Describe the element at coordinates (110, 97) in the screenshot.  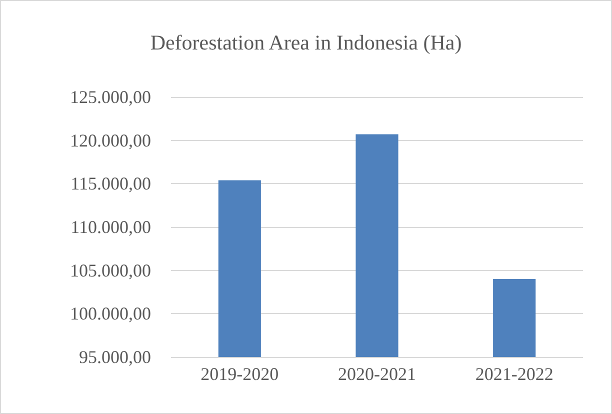
I see `y-tick-label: 125.000,00` at that location.